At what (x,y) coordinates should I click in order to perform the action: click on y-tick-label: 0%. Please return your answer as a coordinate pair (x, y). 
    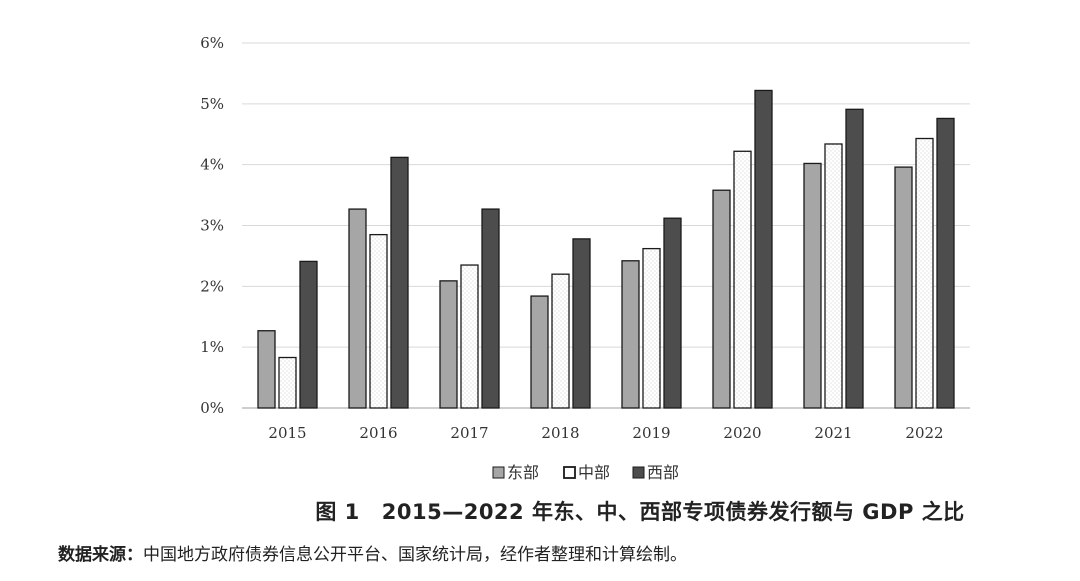
    Looking at the image, I should click on (212, 408).